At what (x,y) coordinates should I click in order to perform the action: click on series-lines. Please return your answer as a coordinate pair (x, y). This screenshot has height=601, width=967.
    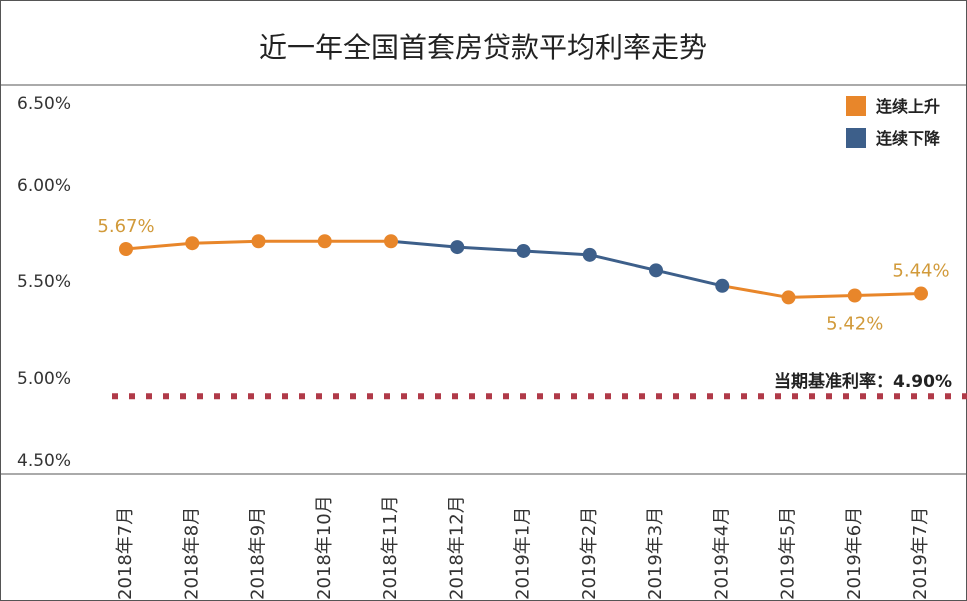
    Looking at the image, I should click on (523, 269).